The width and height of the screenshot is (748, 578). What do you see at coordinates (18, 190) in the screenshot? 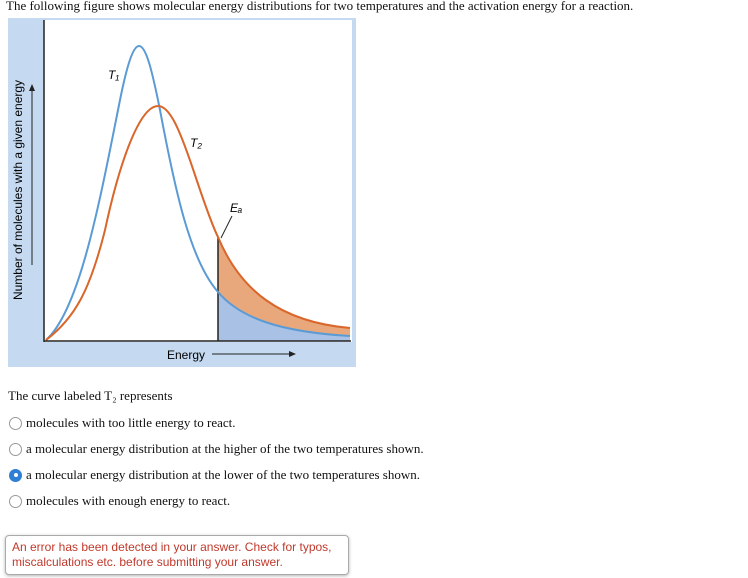
I see `y-axis-label: Number of molecules with a given energy` at bounding box center [18, 190].